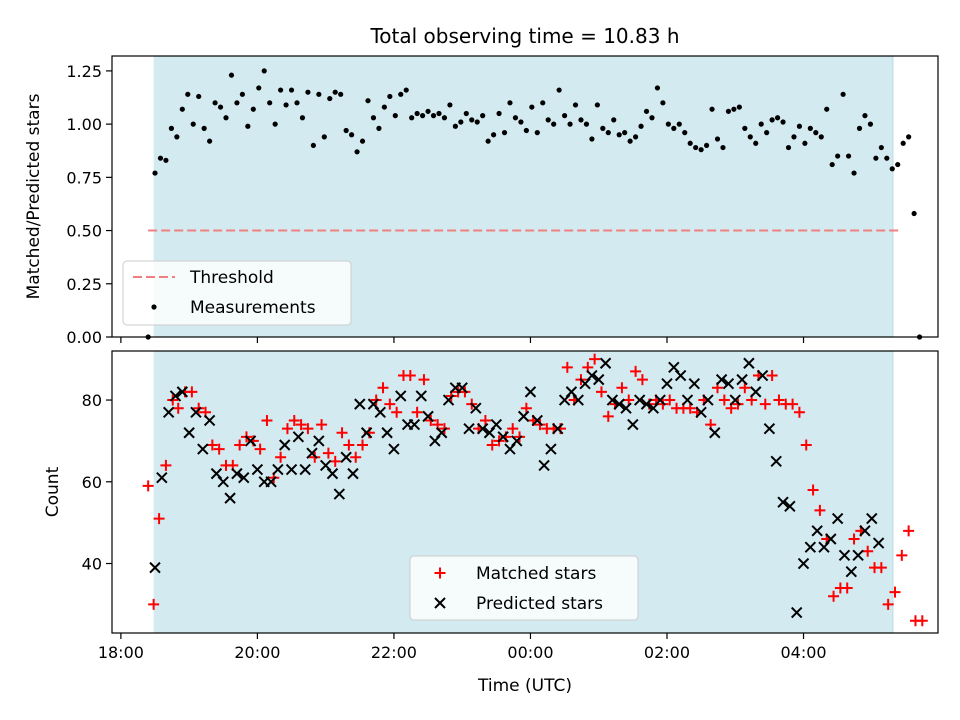 Image resolution: width=960 pixels, height=720 pixels. Describe the element at coordinates (524, 686) in the screenshot. I see `x-axis-label: Time (UTC)` at that location.